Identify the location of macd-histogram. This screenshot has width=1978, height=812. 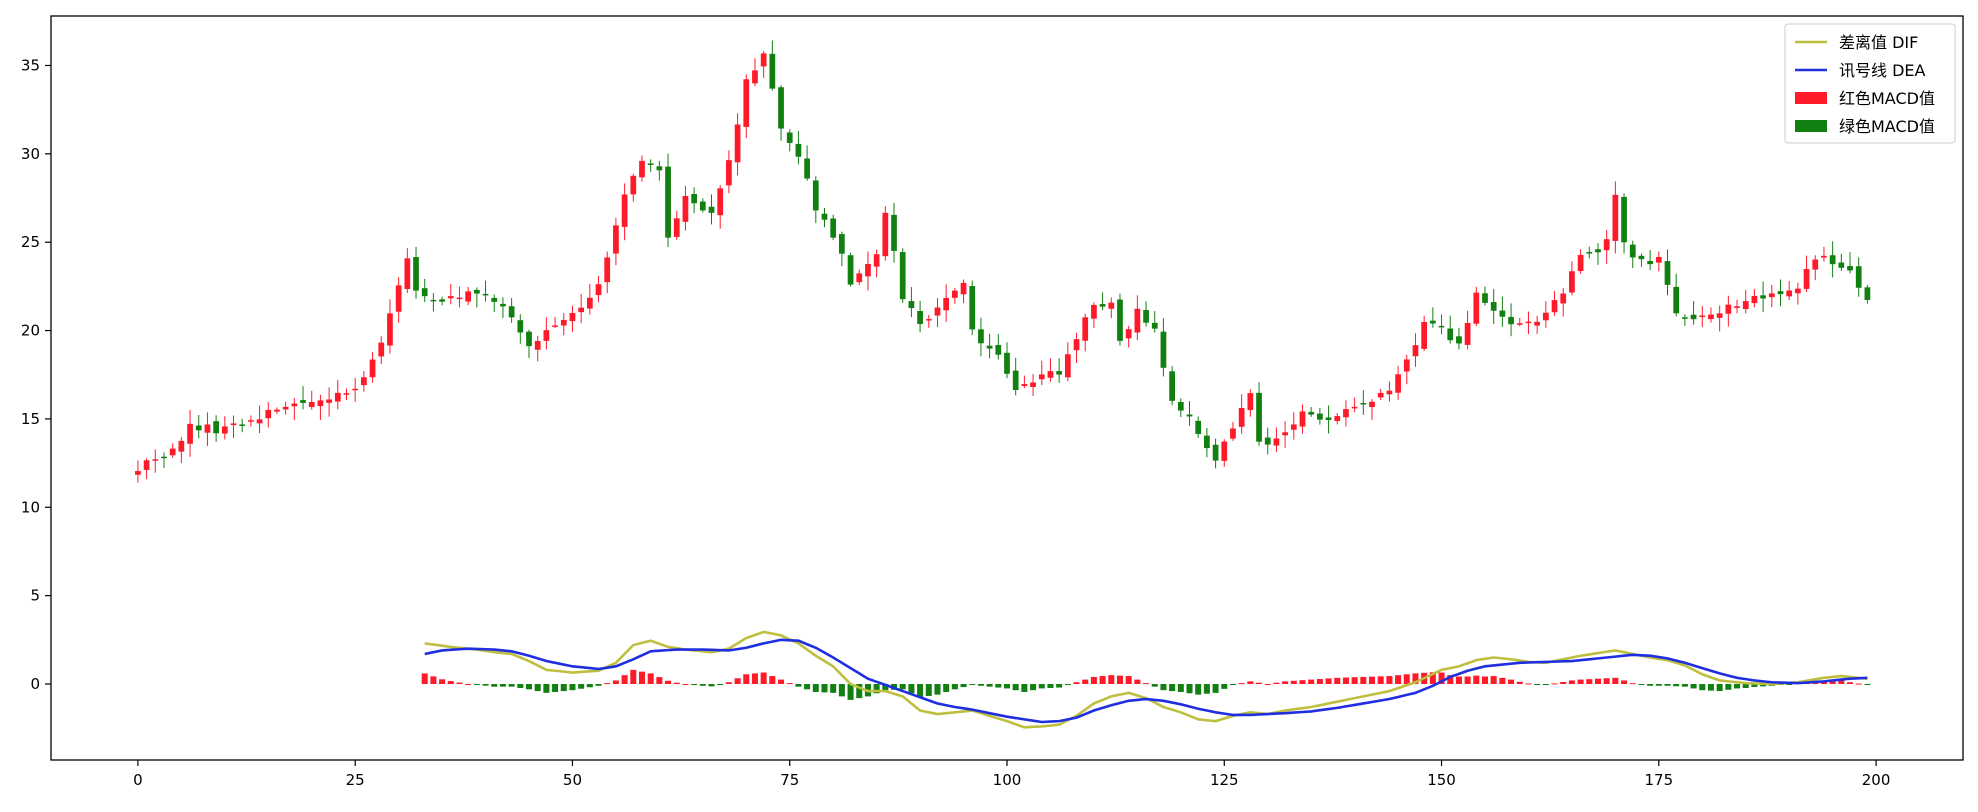
(1146, 684).